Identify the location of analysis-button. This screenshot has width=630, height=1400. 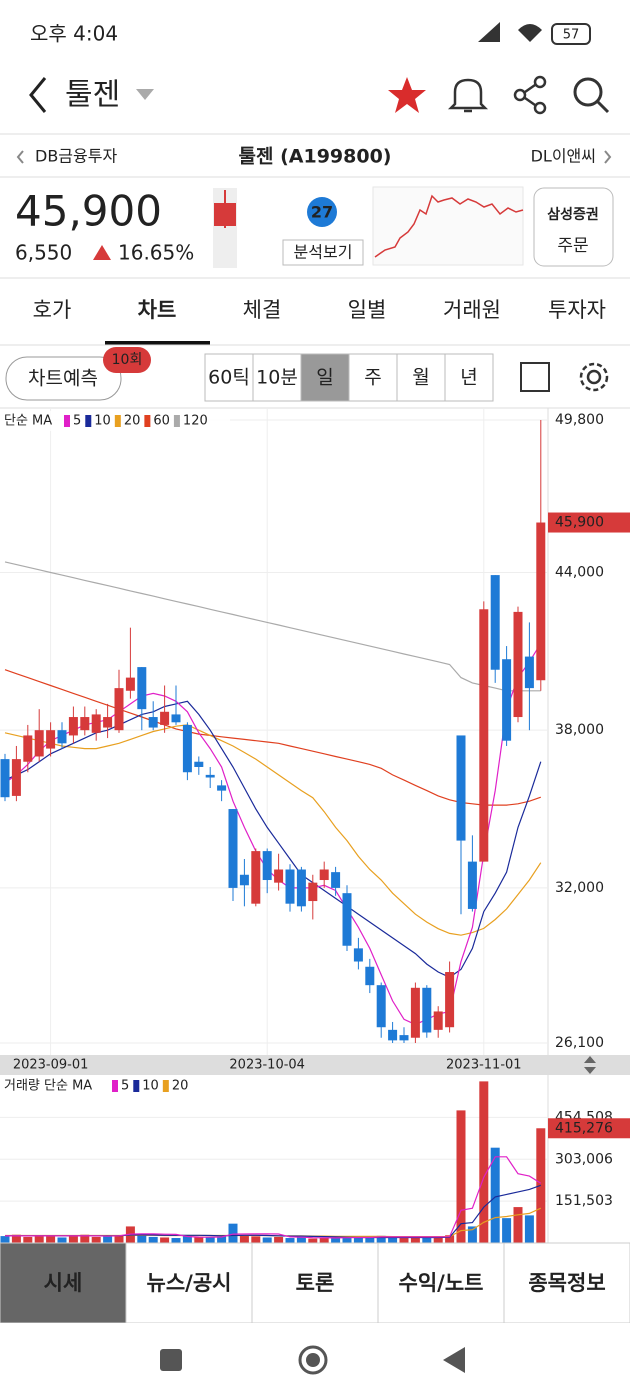
(323, 252).